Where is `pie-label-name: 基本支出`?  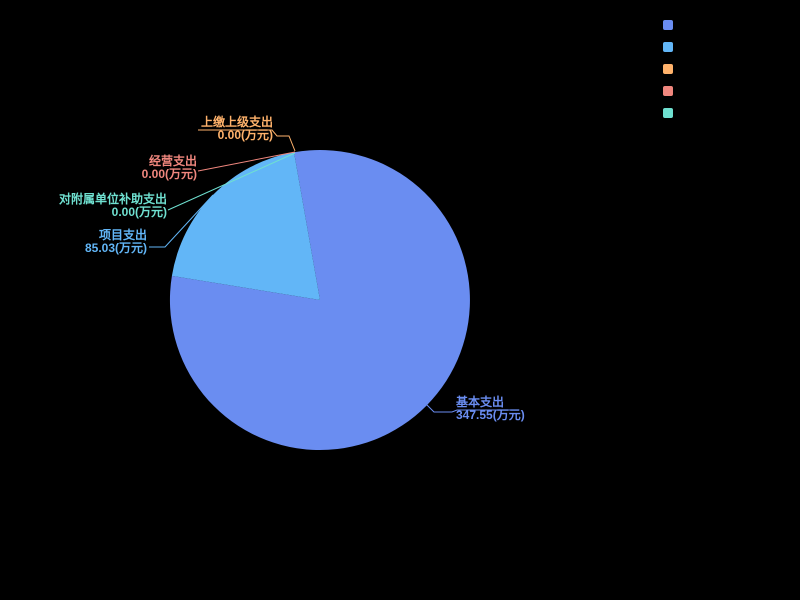
pie-label-name: 基本支出 is located at coordinates (480, 402).